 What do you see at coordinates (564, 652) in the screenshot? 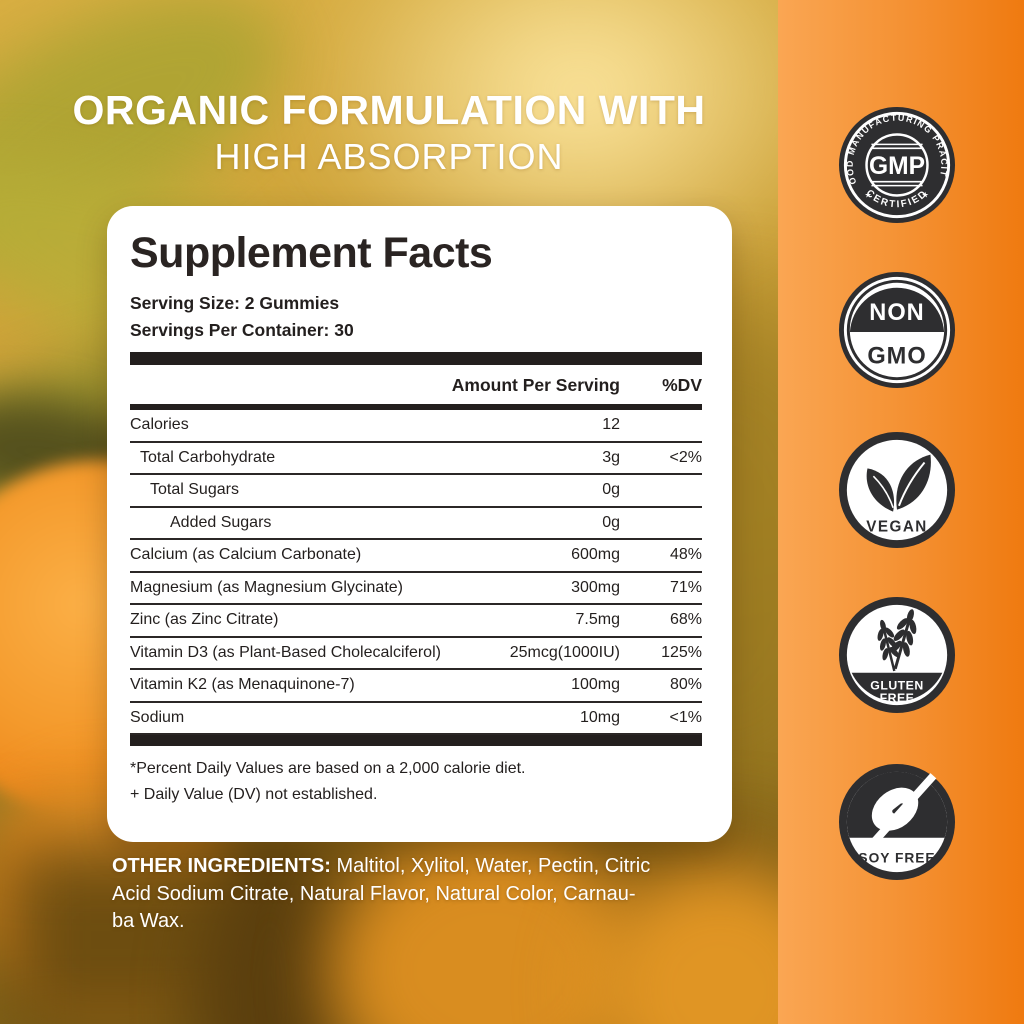
I see `nutrient-amount: 25mcg(1000IU)` at bounding box center [564, 652].